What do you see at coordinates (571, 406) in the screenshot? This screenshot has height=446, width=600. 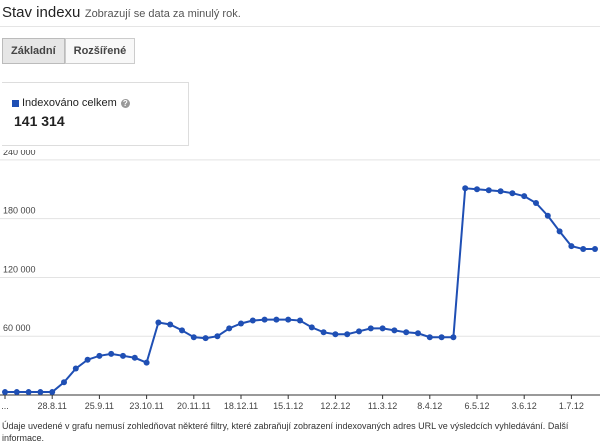 I see `x-tick-label: 1.7.12` at bounding box center [571, 406].